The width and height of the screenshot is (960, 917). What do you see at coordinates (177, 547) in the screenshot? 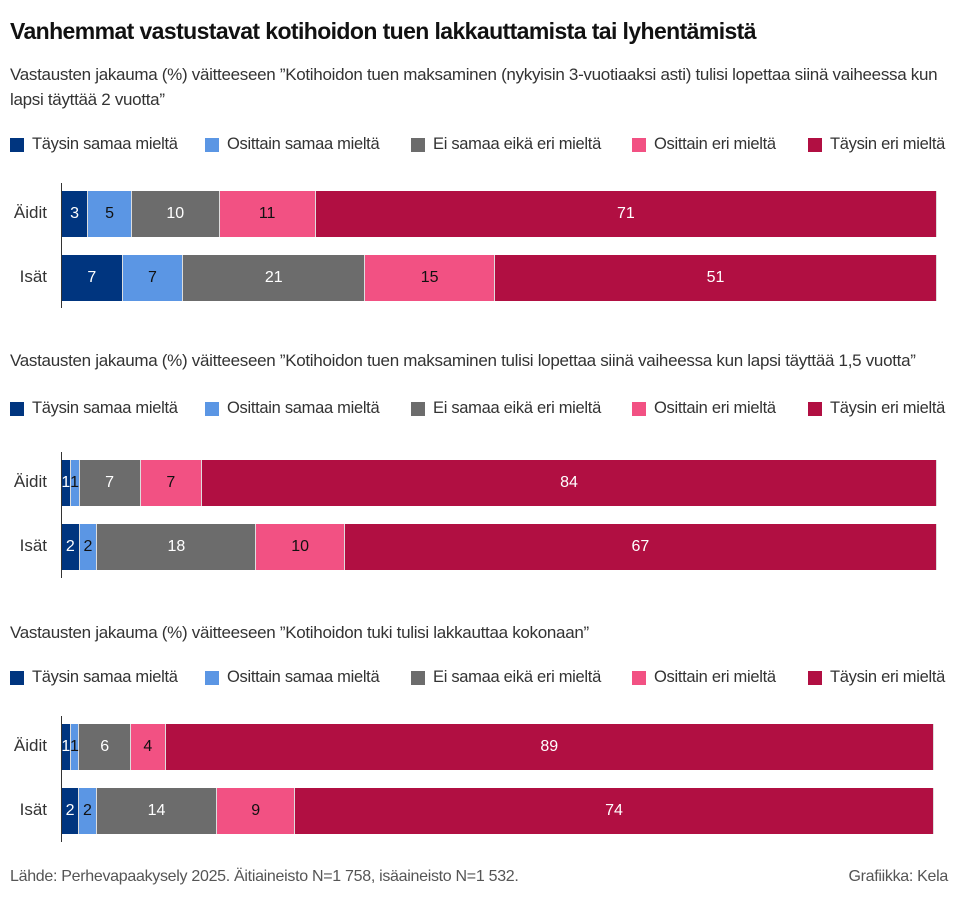
I see `bar-segment: 18` at bounding box center [177, 547].